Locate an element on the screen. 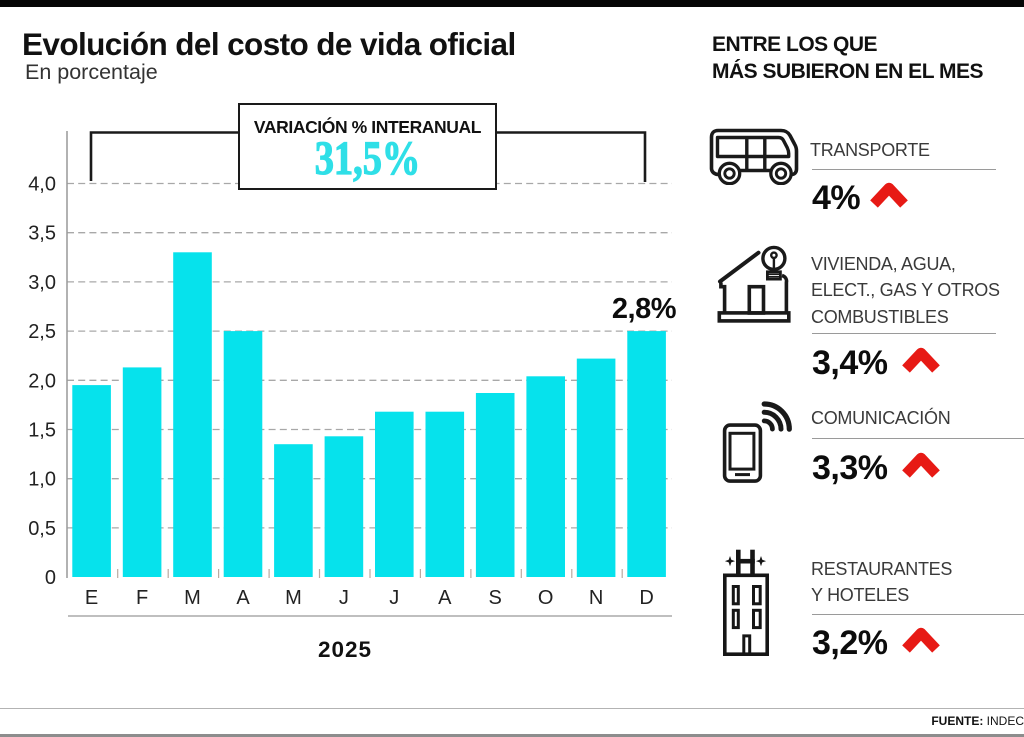  svg-text: 3,5 is located at coordinates (42, 234).